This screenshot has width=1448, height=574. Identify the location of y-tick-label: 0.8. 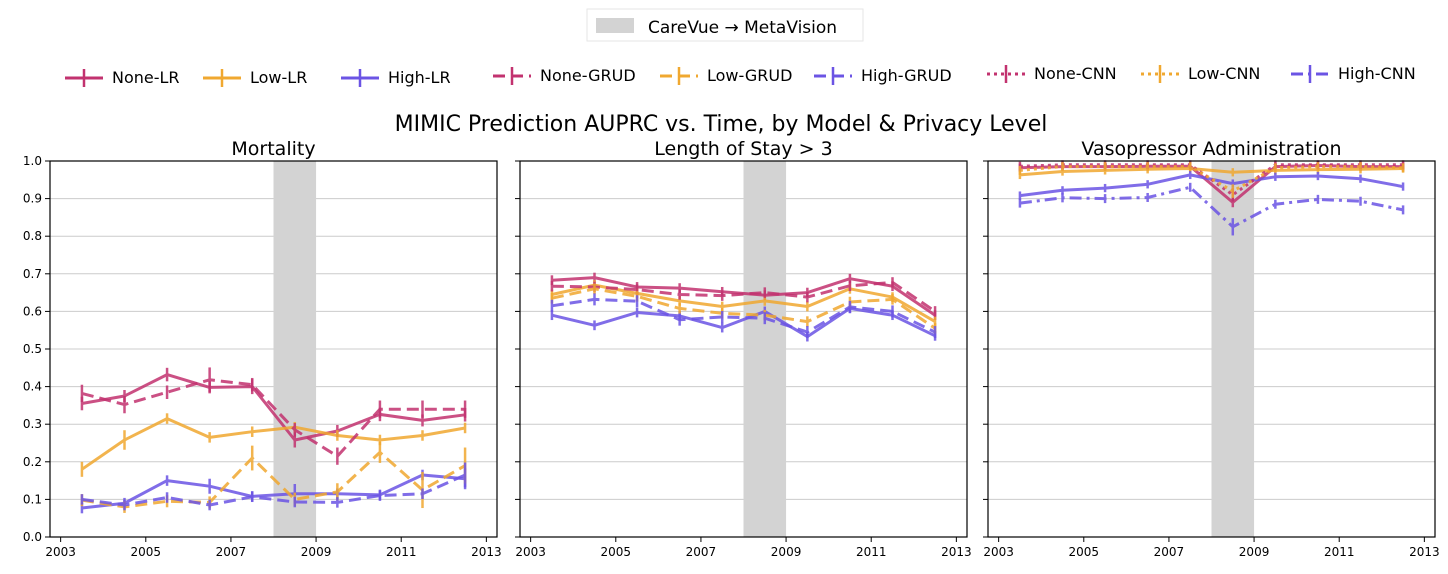
(32, 236).